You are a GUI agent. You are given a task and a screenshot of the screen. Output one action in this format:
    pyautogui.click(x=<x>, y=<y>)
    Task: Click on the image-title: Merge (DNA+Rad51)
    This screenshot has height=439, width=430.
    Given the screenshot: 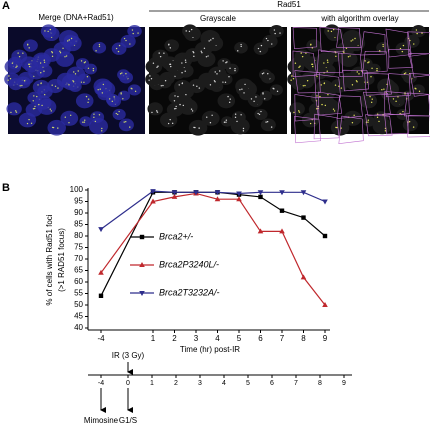 What is the action you would take?
    pyautogui.click(x=76, y=17)
    